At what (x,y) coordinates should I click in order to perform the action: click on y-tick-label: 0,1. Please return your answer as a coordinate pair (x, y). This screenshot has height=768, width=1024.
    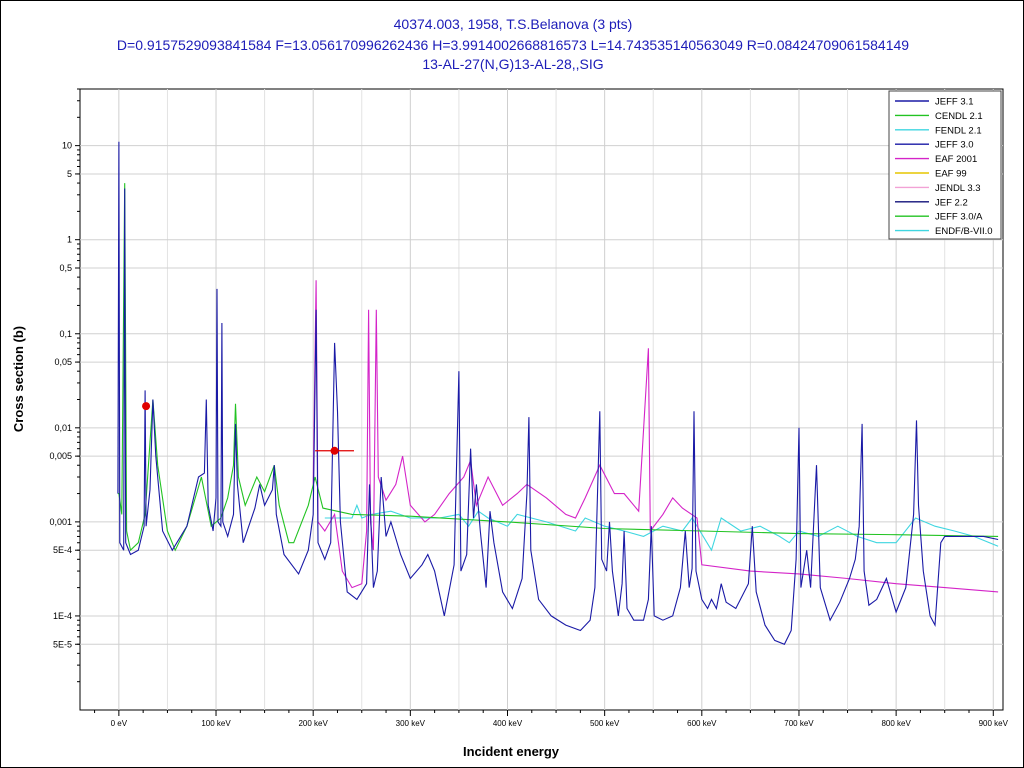
    Looking at the image, I should click on (65, 334).